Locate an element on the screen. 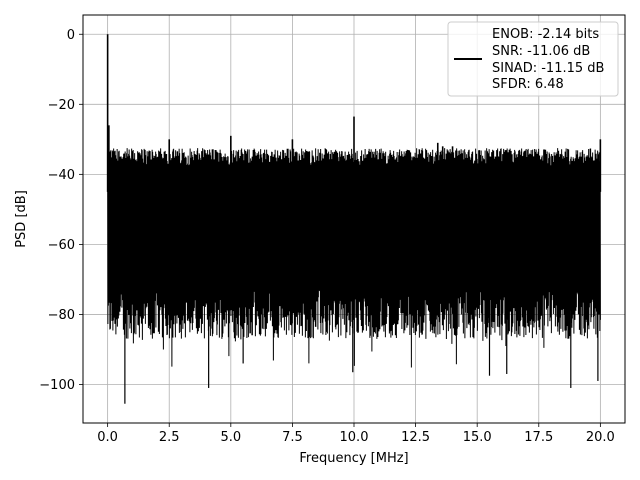  legend-line-sfdr: SFDR: 6.48 is located at coordinates (528, 84).